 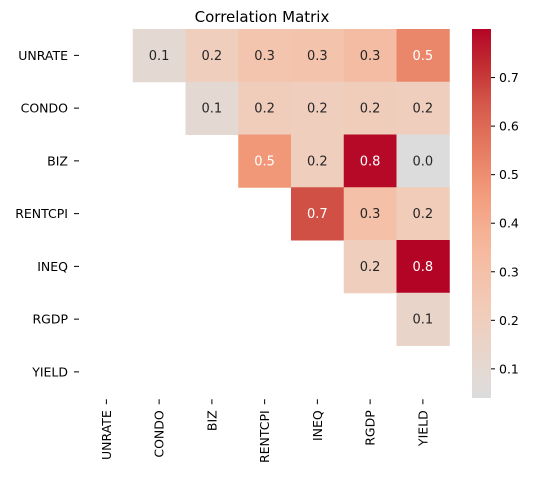 I want to click on colorbar-tick-label: 0.6, so click(x=509, y=126).